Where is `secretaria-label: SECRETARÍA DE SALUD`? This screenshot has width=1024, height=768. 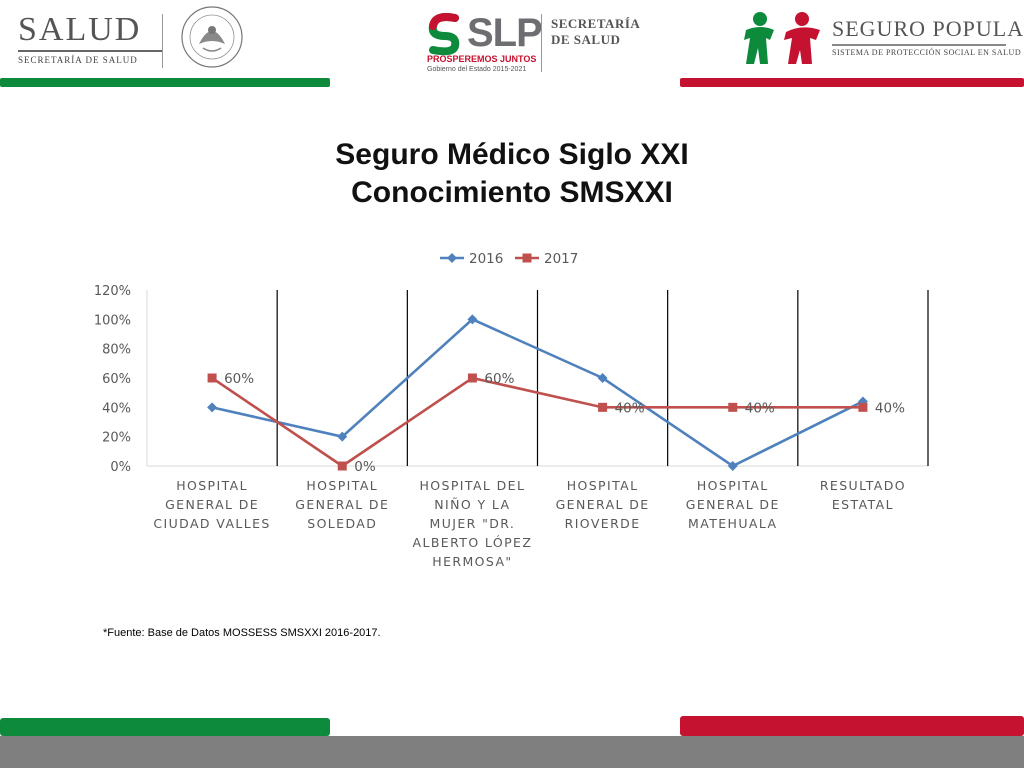 secretaria-label: SECRETARÍA DE SALUD is located at coordinates (595, 32).